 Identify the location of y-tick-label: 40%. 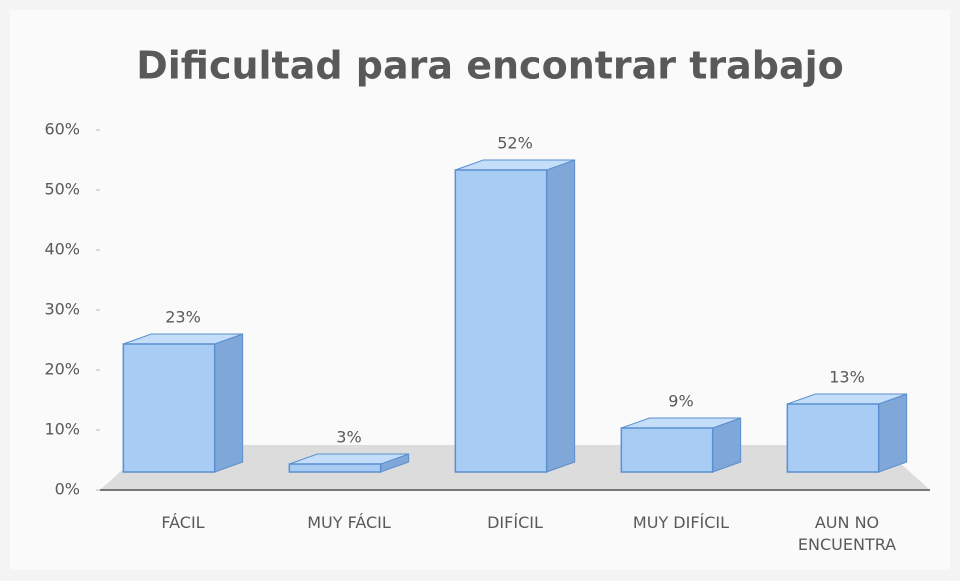
(62, 249).